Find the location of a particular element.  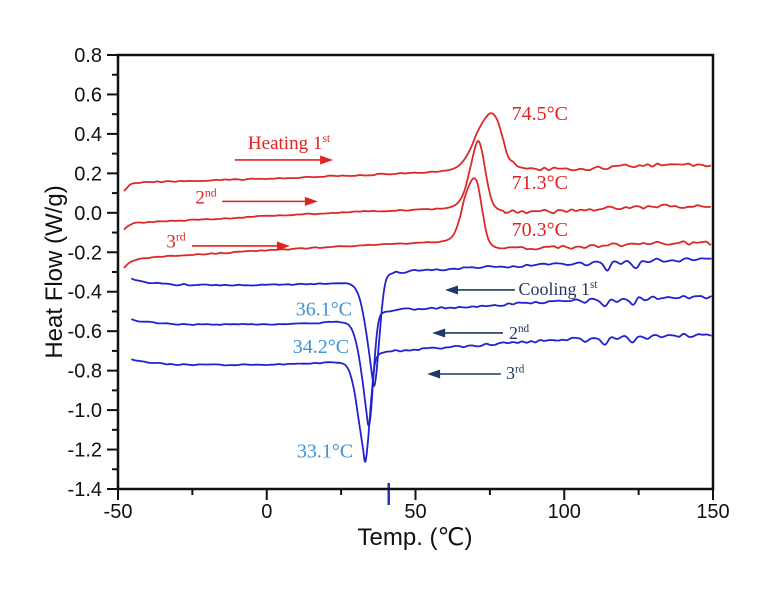

annotation-label-70-3-c: 70.3°C is located at coordinates (540, 230).